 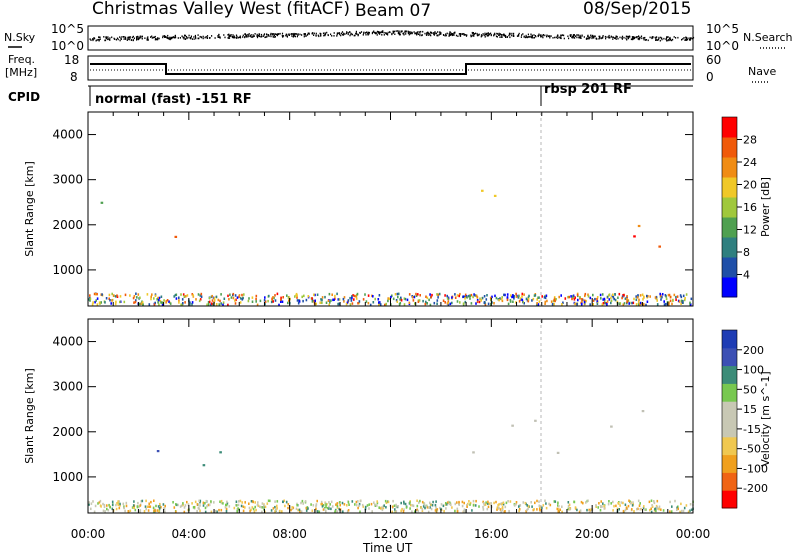 I want to click on colorbar-tick-label: 28, so click(x=750, y=140).